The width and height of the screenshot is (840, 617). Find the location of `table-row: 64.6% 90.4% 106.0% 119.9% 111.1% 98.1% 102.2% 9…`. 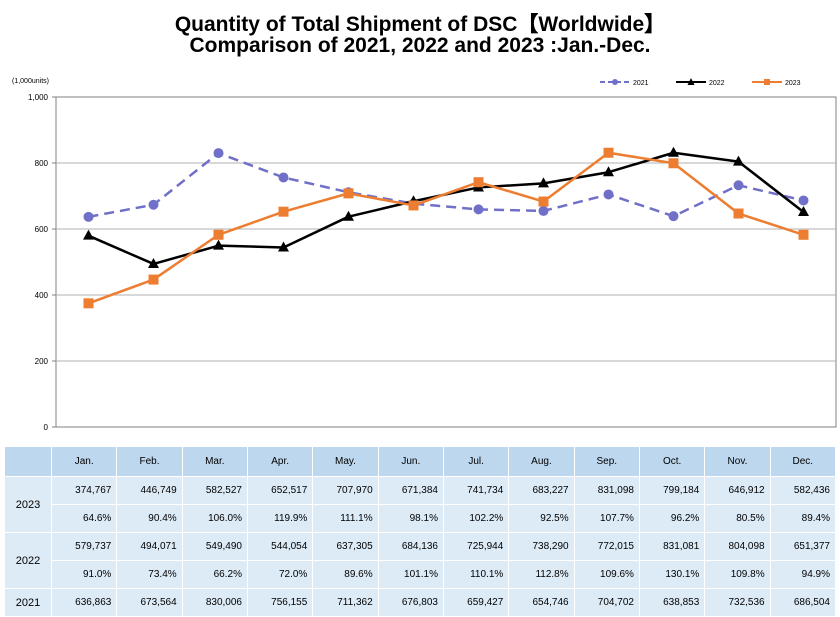

table-row: 64.6% 90.4% 106.0% 119.9% 111.1% 98.1% 102.2% 9… is located at coordinates (421, 518).